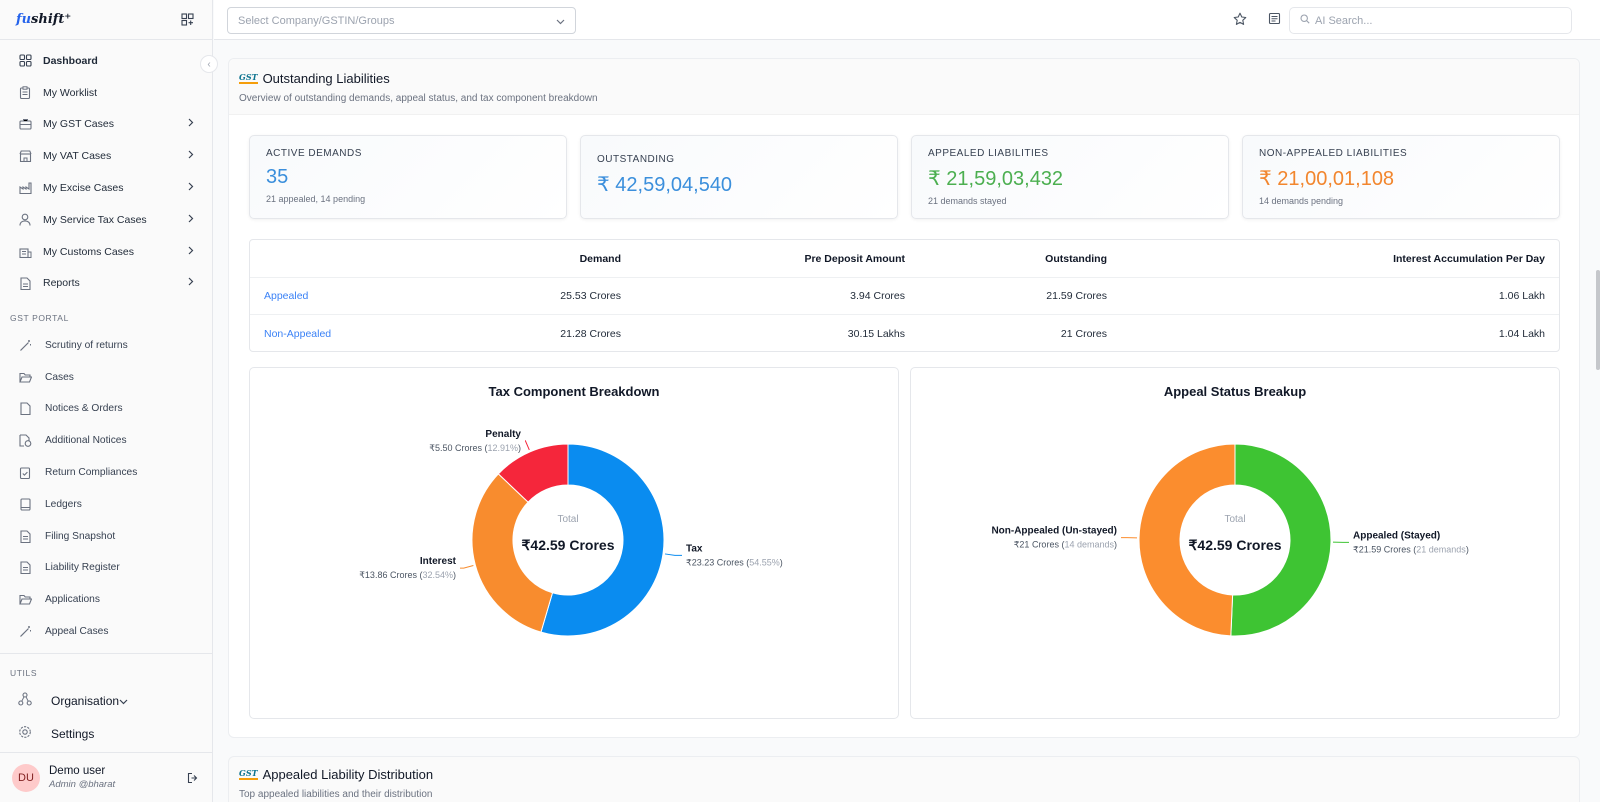 Image resolution: width=1600 pixels, height=802 pixels. What do you see at coordinates (1301, 201) in the screenshot?
I see `card-note: 14 demands pending` at bounding box center [1301, 201].